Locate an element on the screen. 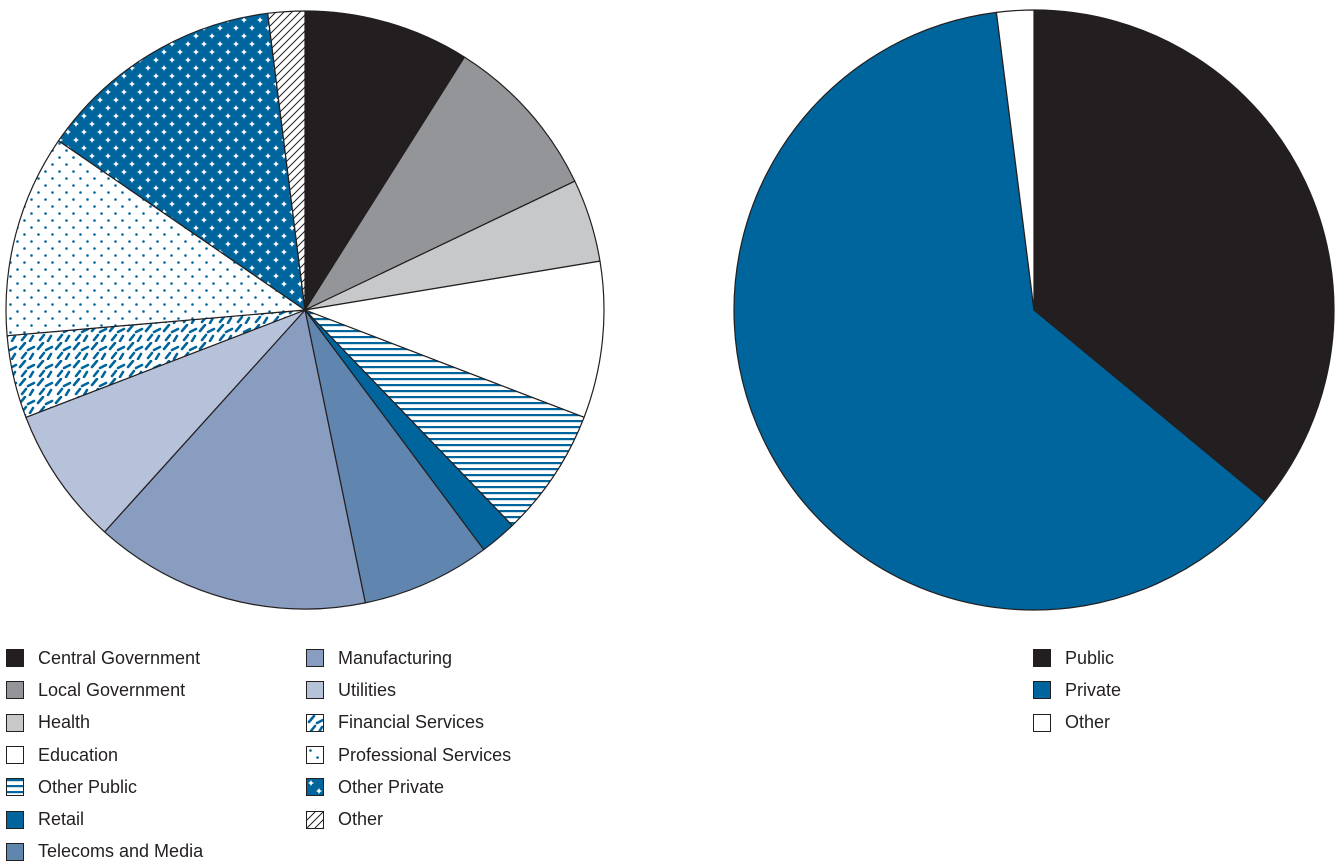 This screenshot has height=868, width=1338. sector-legend-item-utilities: Utilities is located at coordinates (408, 690).